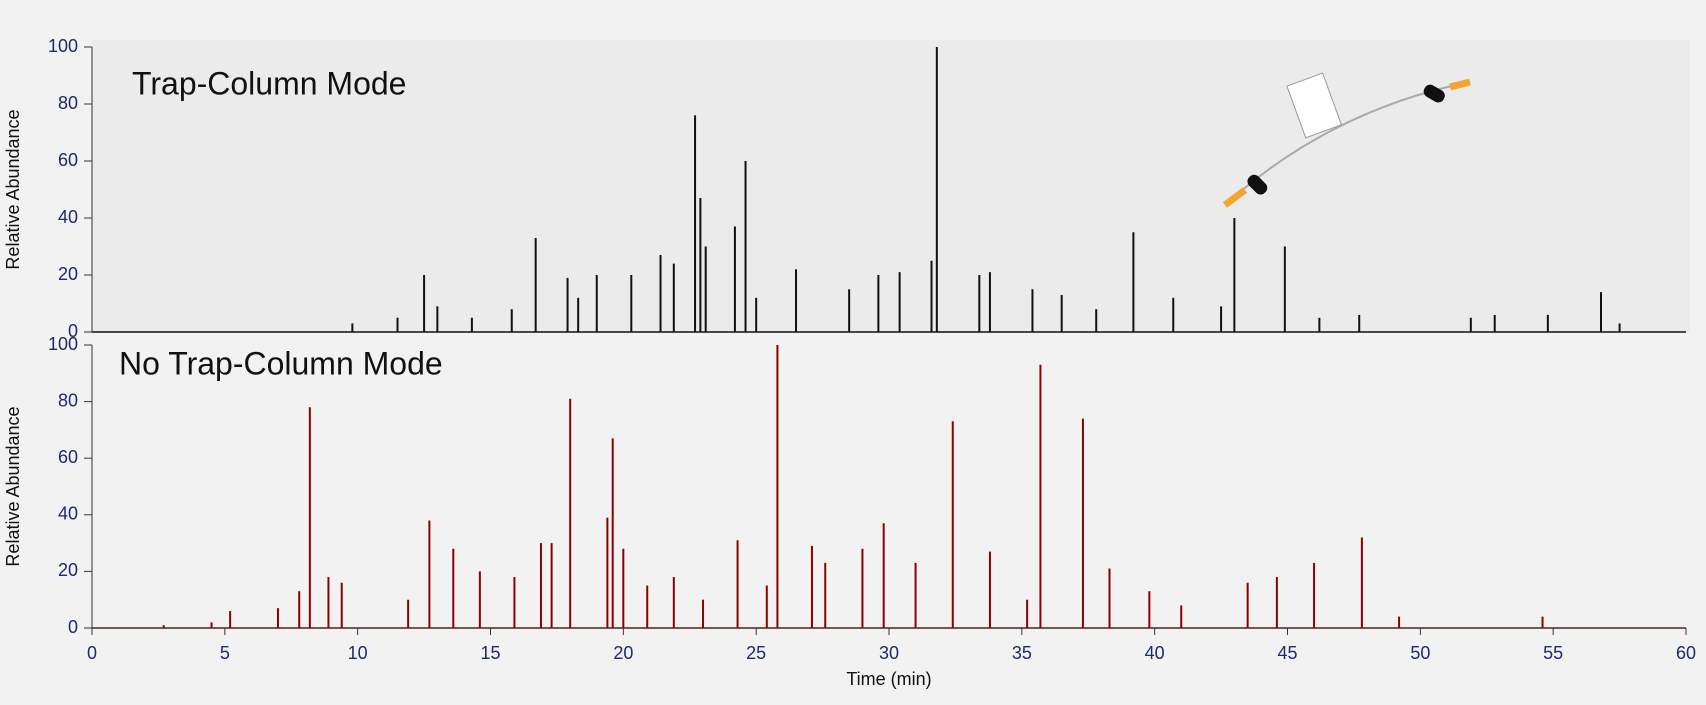 This screenshot has height=705, width=1706. What do you see at coordinates (1155, 653) in the screenshot?
I see `x-tick-label: 40` at bounding box center [1155, 653].